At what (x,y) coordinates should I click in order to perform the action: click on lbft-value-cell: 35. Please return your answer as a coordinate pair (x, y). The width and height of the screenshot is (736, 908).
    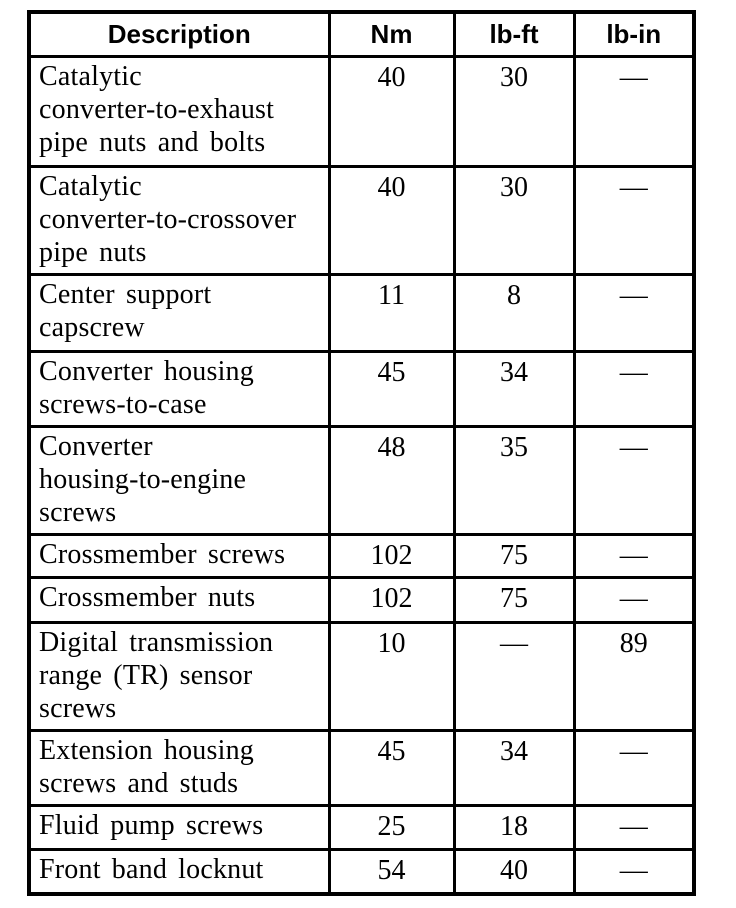
    Looking at the image, I should click on (514, 480).